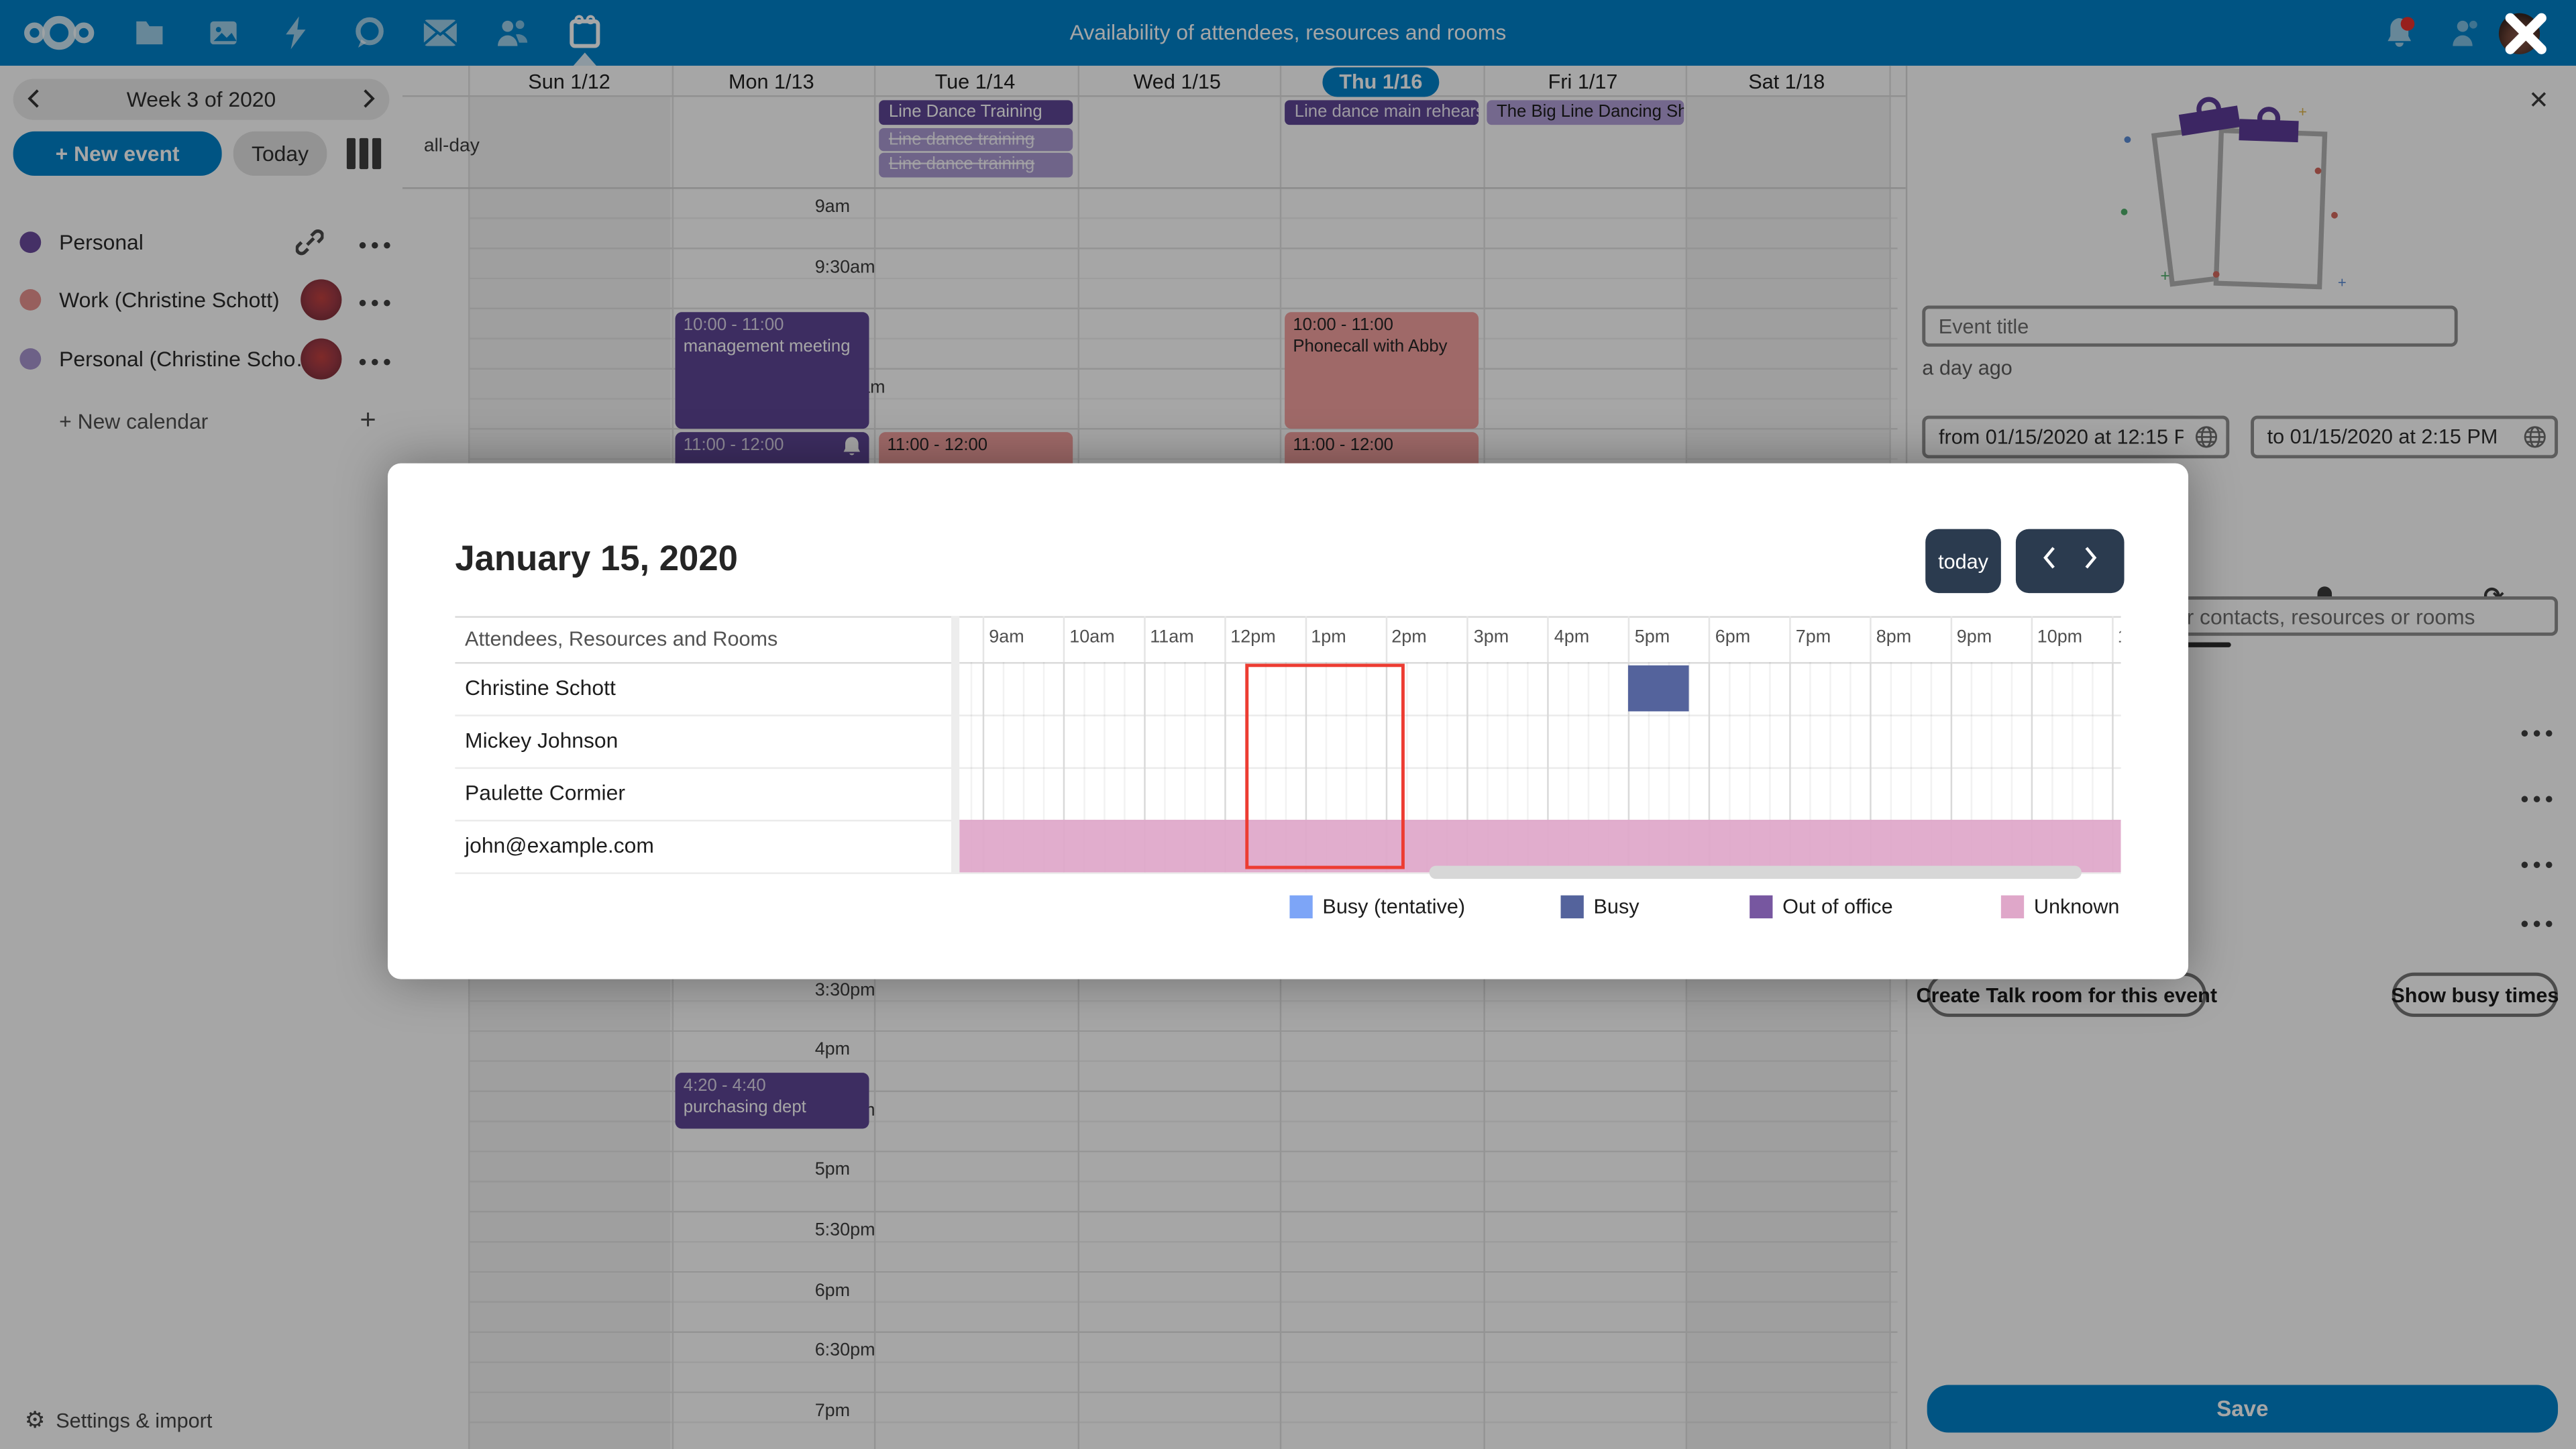 The image size is (2576, 1449). Describe the element at coordinates (540, 687) in the screenshot. I see `attendee-row-name: Christine Schott` at that location.